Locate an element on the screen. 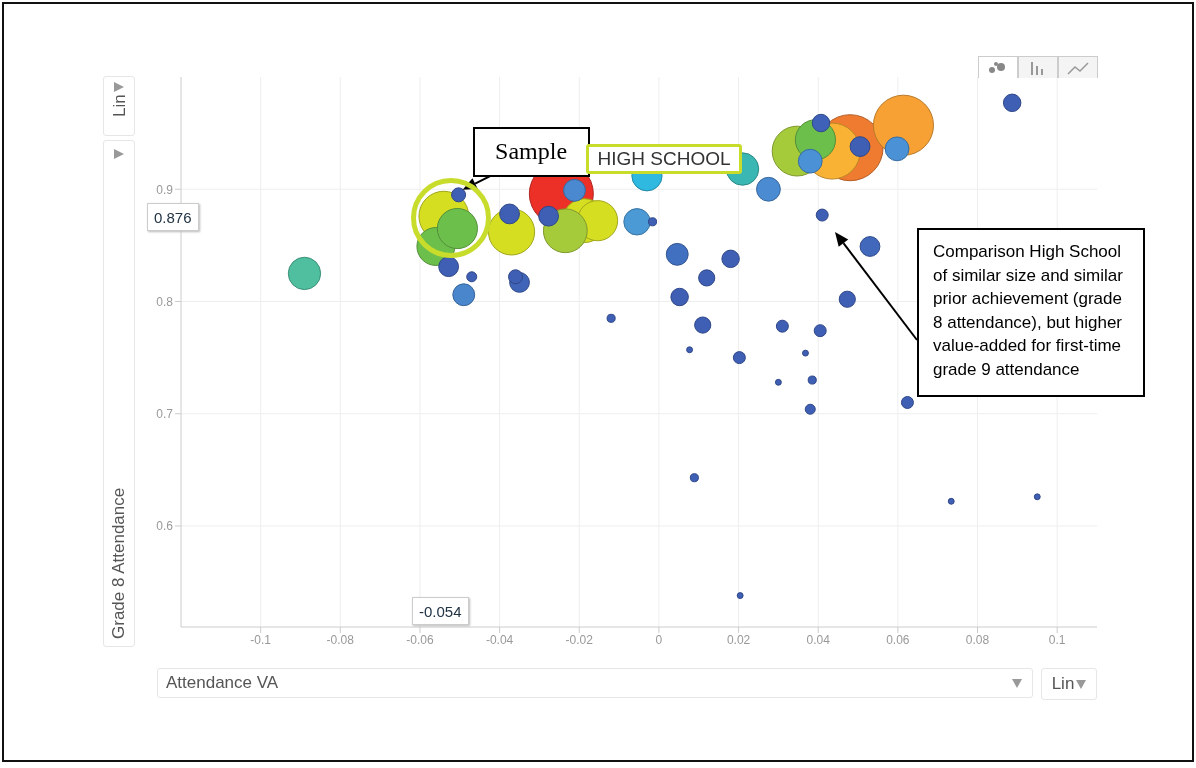 The image size is (1196, 768). x-tick-label: 0 is located at coordinates (659, 639).